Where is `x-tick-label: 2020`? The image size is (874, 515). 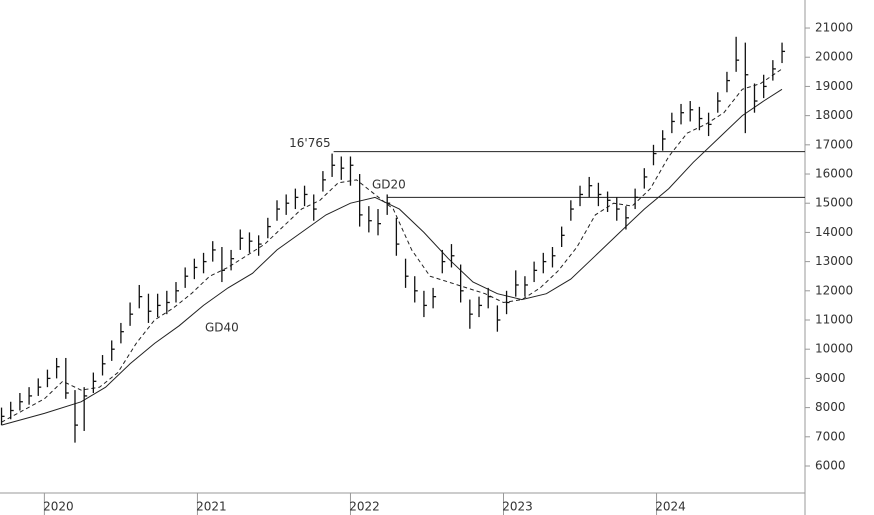
x-tick-label: 2020 is located at coordinates (58, 507).